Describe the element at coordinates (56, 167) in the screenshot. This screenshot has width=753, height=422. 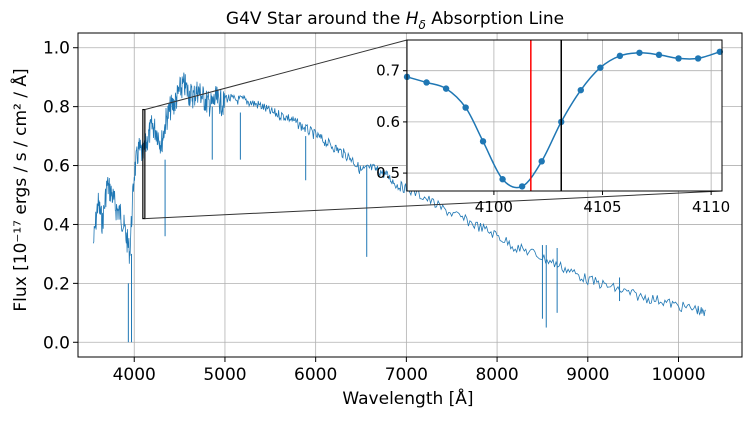
I see `y-tick-label: 0.6` at that location.